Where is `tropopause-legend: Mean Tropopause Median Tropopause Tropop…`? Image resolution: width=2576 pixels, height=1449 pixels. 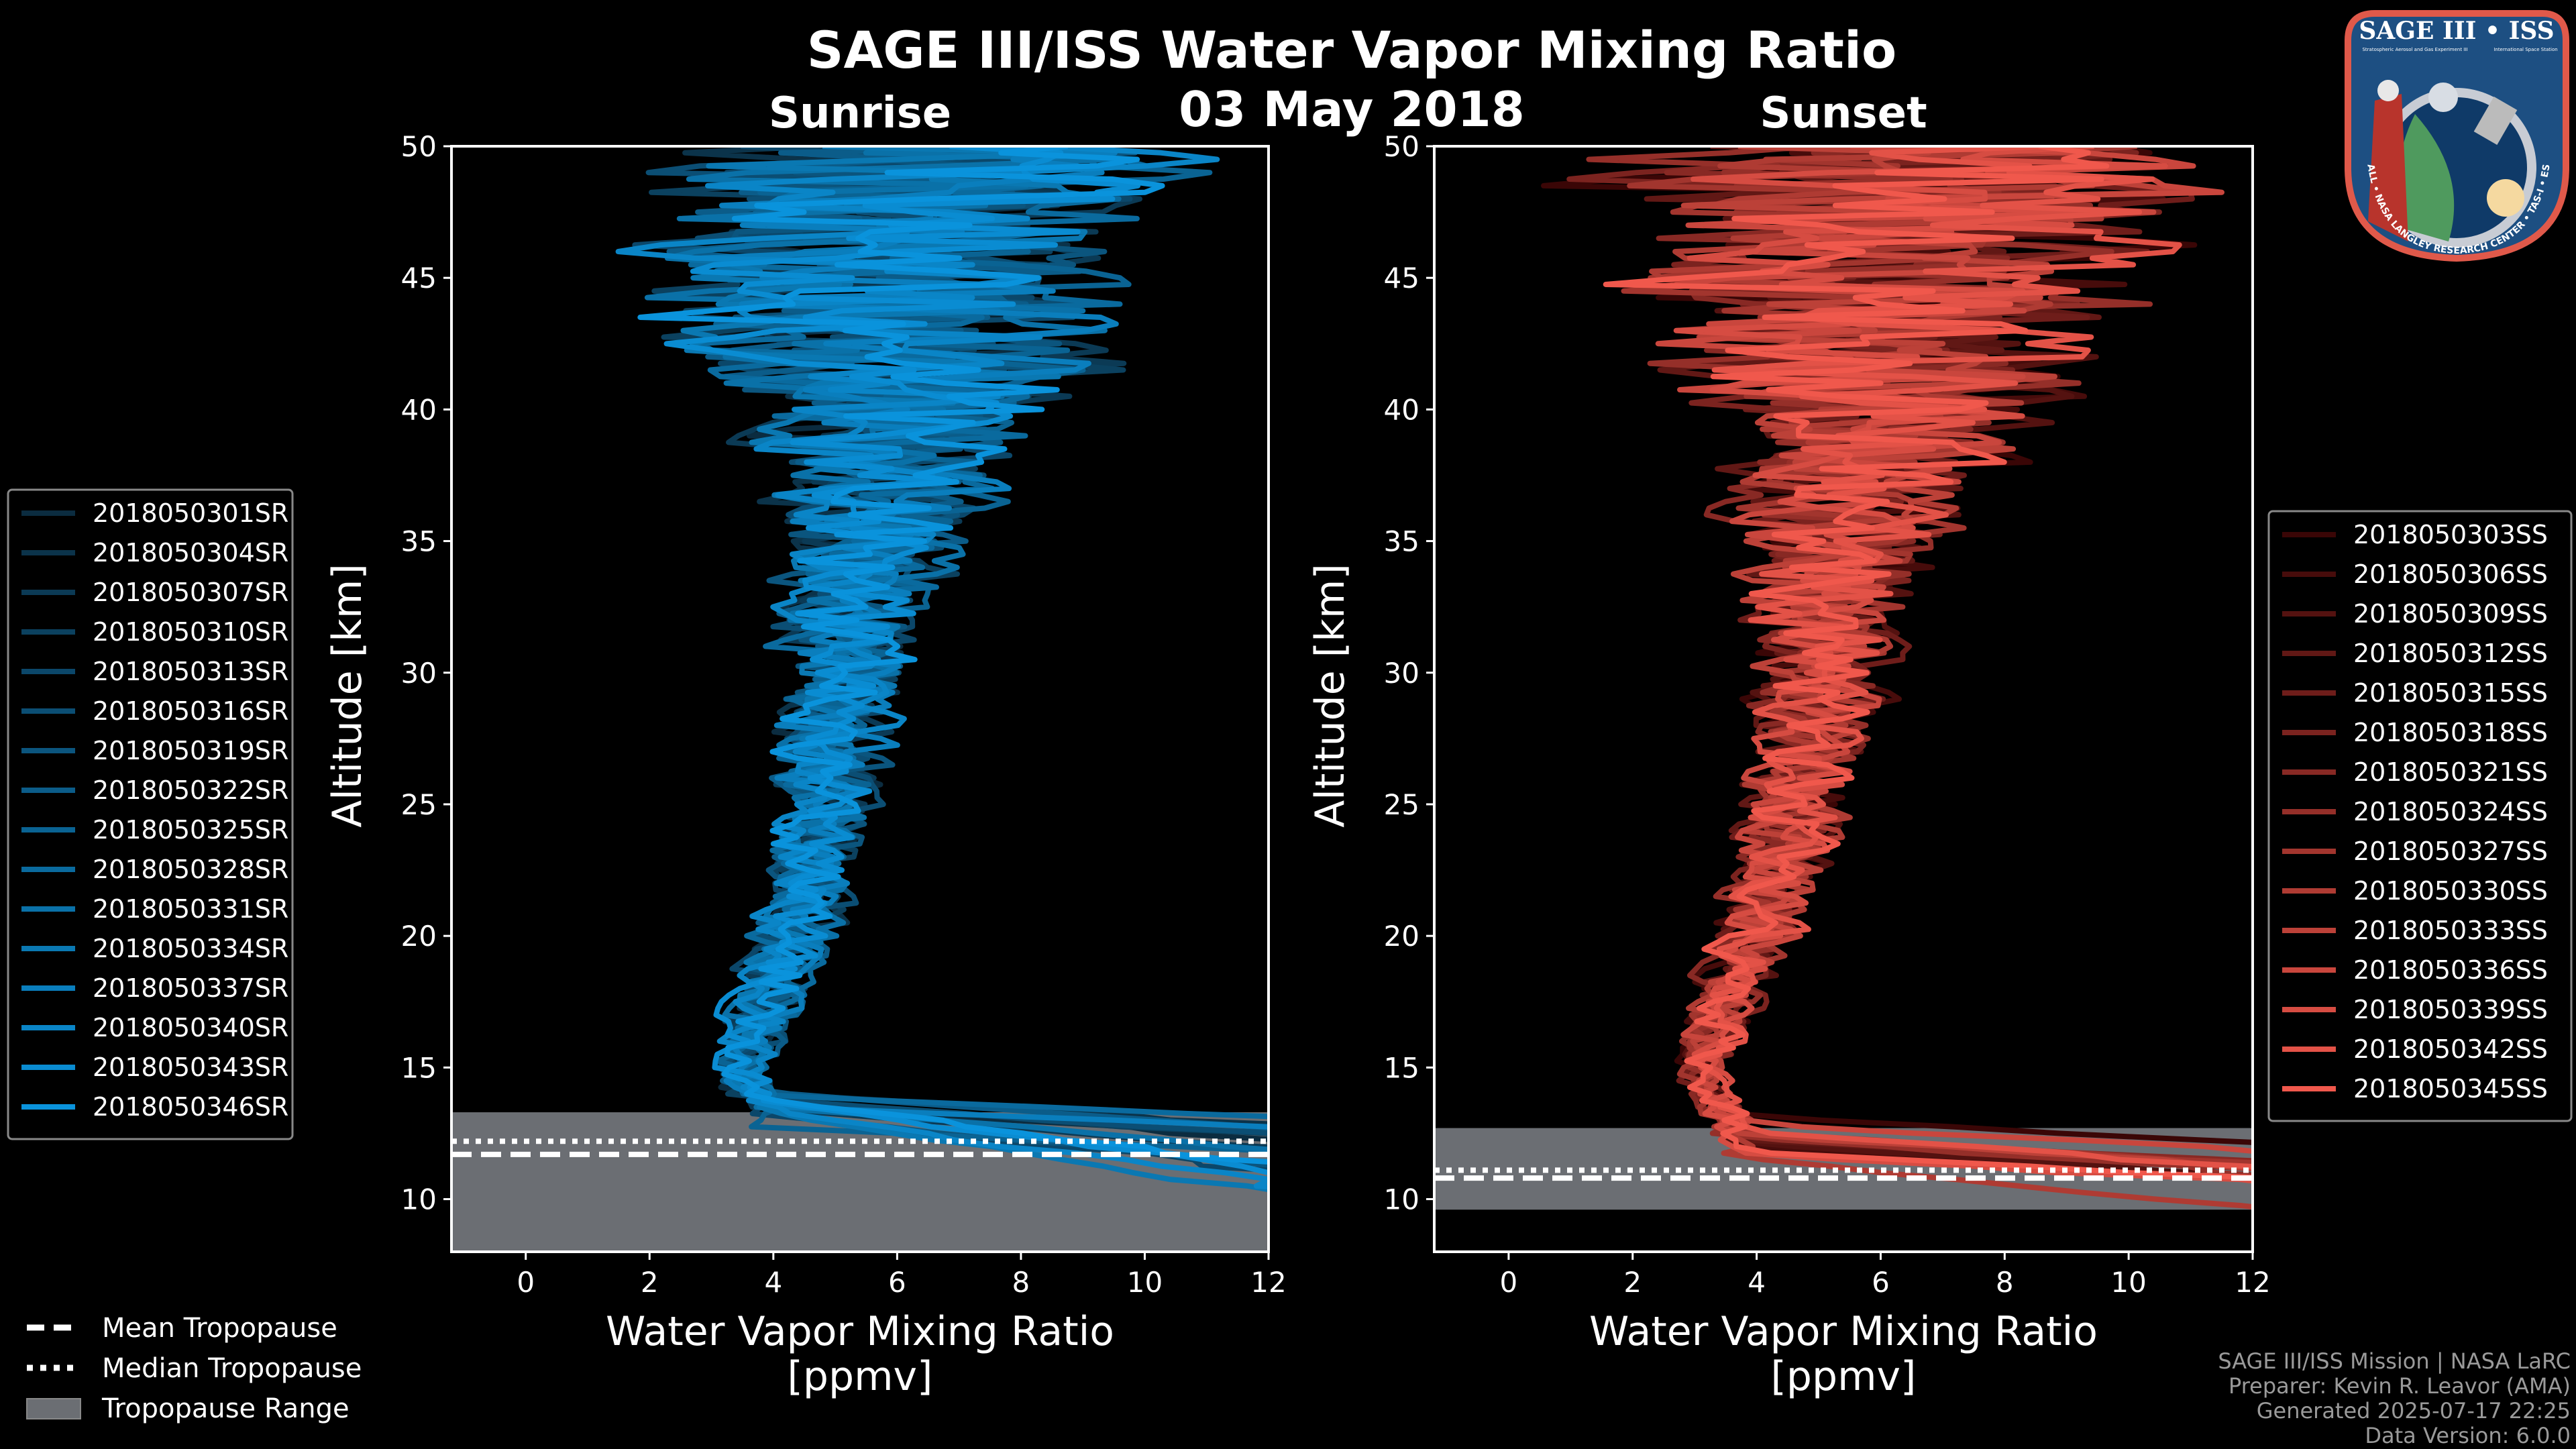 tropopause-legend: Mean Tropopause Median Tropopause Tropop… is located at coordinates (194, 1368).